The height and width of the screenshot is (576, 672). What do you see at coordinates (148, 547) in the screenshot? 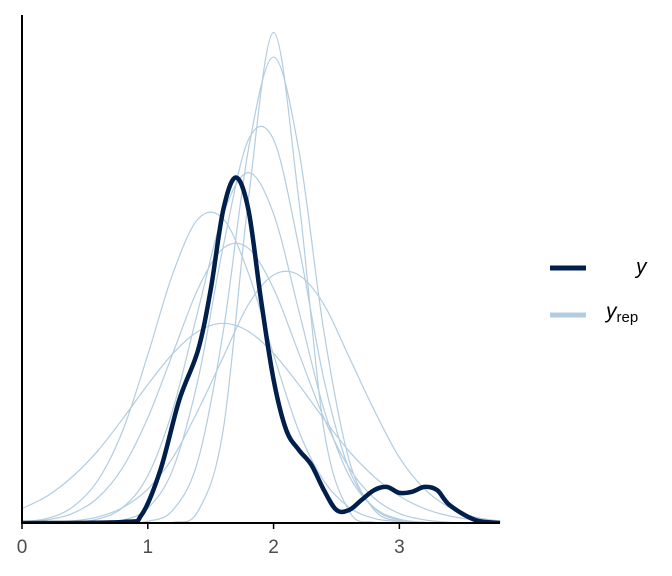
I see `x-tick-label: 1` at bounding box center [148, 547].